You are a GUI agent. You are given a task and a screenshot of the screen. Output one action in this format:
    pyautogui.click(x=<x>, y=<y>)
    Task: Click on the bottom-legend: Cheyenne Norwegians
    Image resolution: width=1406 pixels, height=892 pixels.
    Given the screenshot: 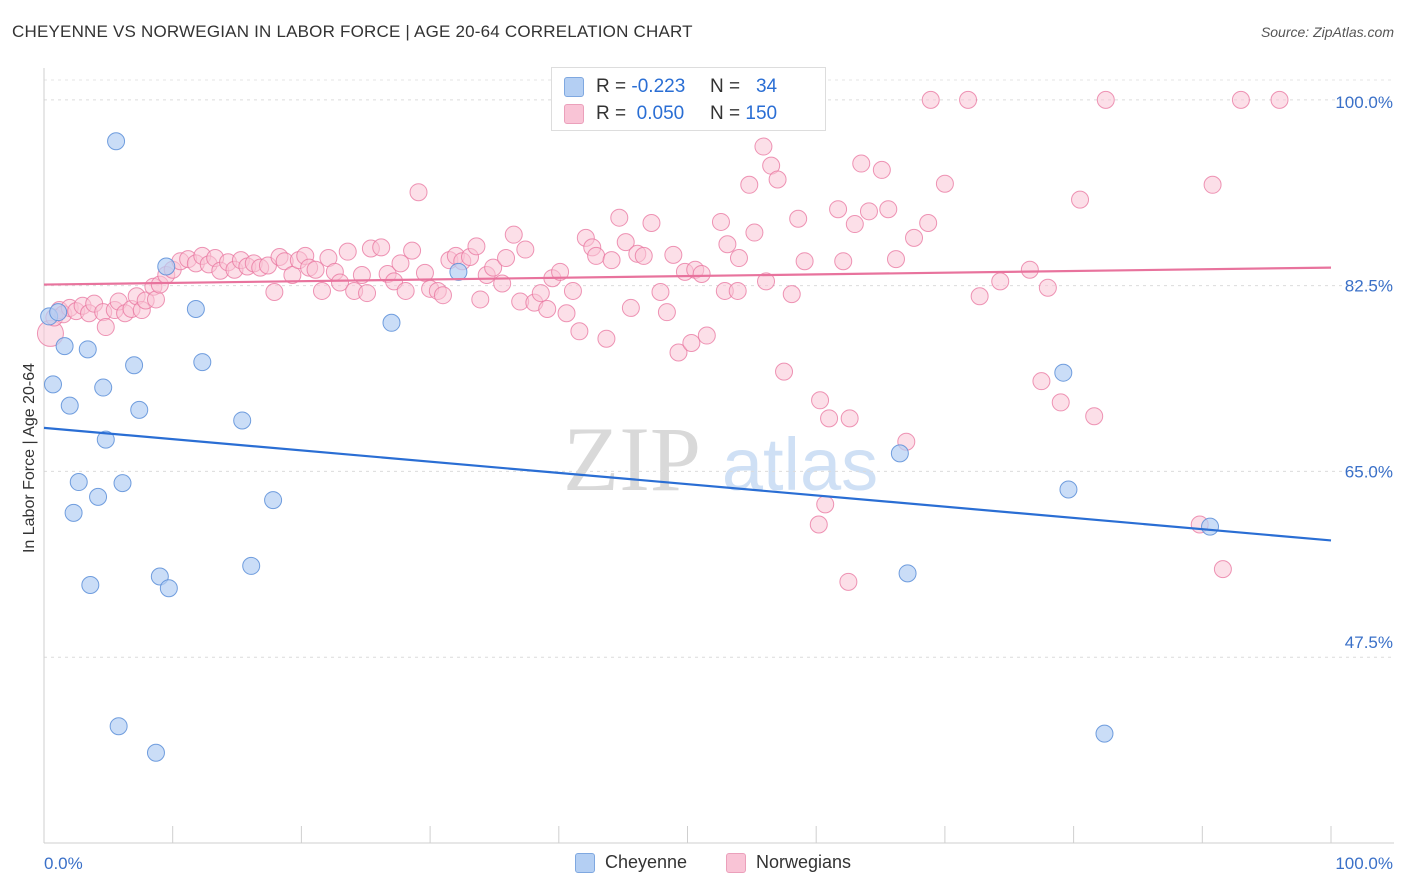 What is the action you would take?
    pyautogui.click(x=703, y=865)
    